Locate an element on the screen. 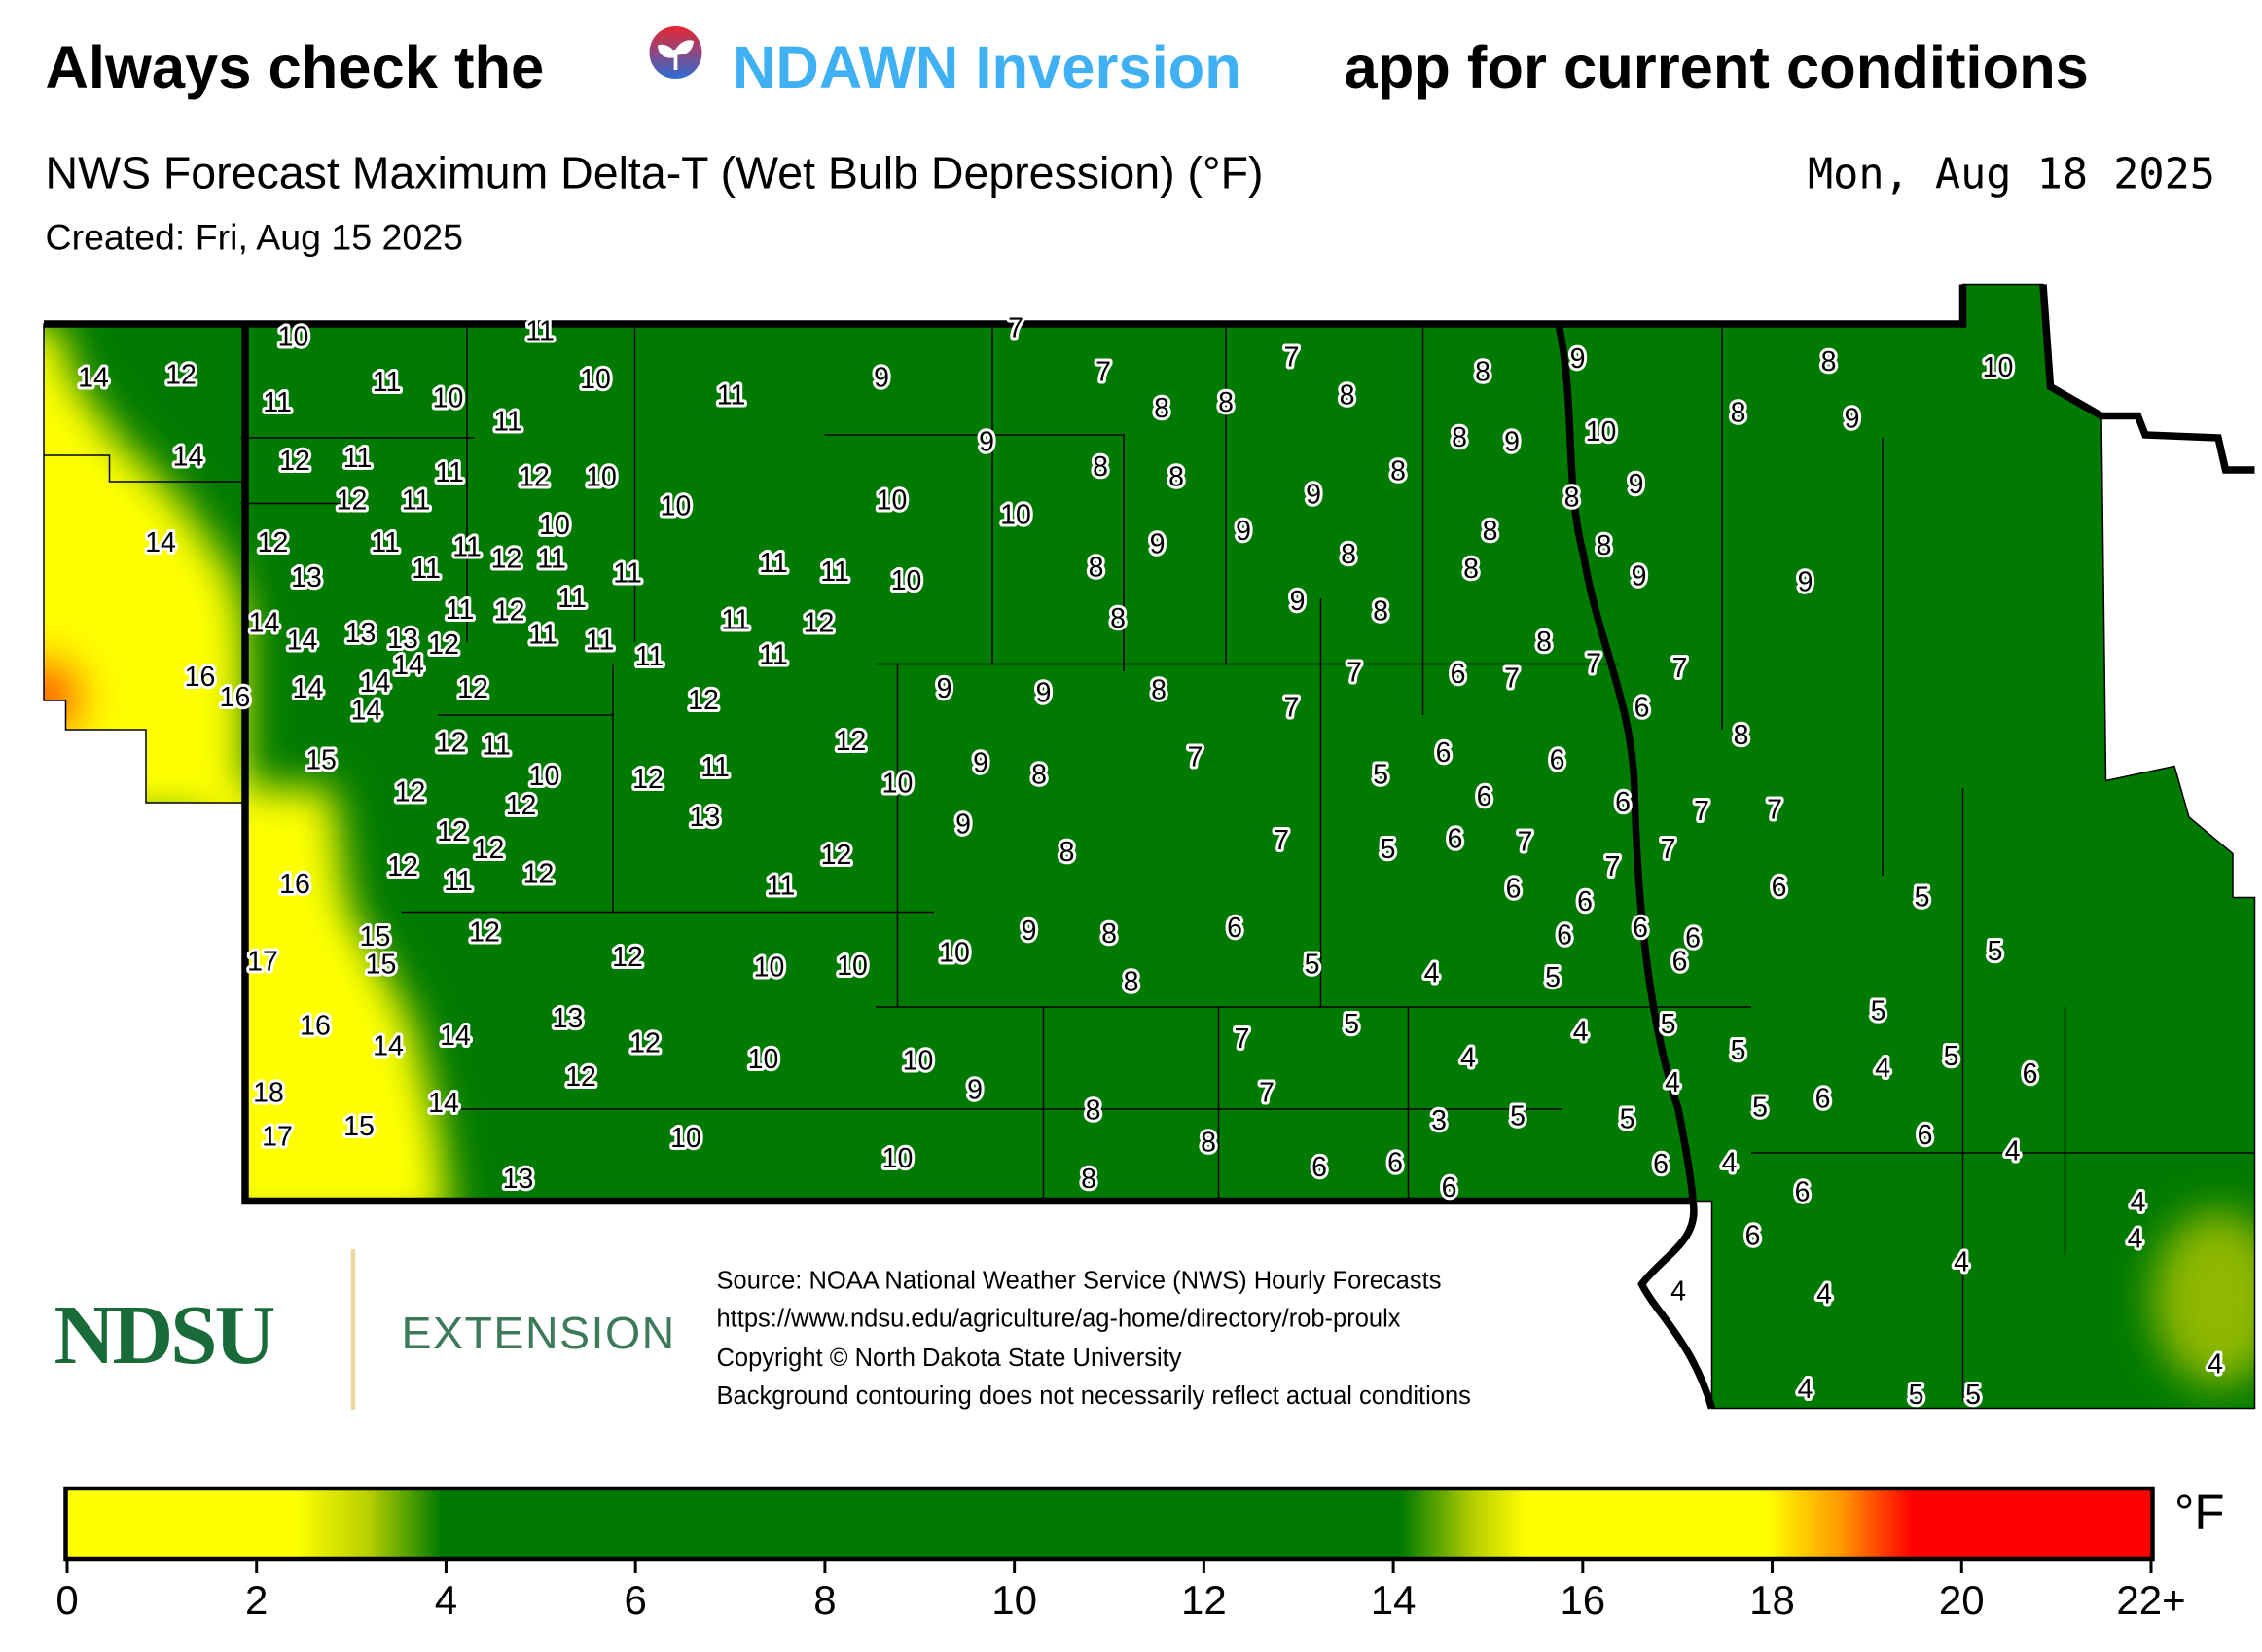 This screenshot has width=2262, height=1652. app-name: NDAWN Inversion is located at coordinates (987, 67).